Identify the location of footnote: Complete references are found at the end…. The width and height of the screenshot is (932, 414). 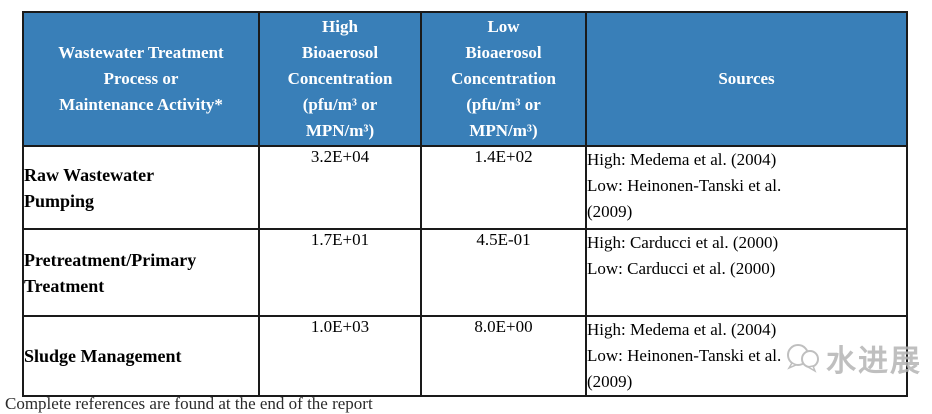
(189, 403).